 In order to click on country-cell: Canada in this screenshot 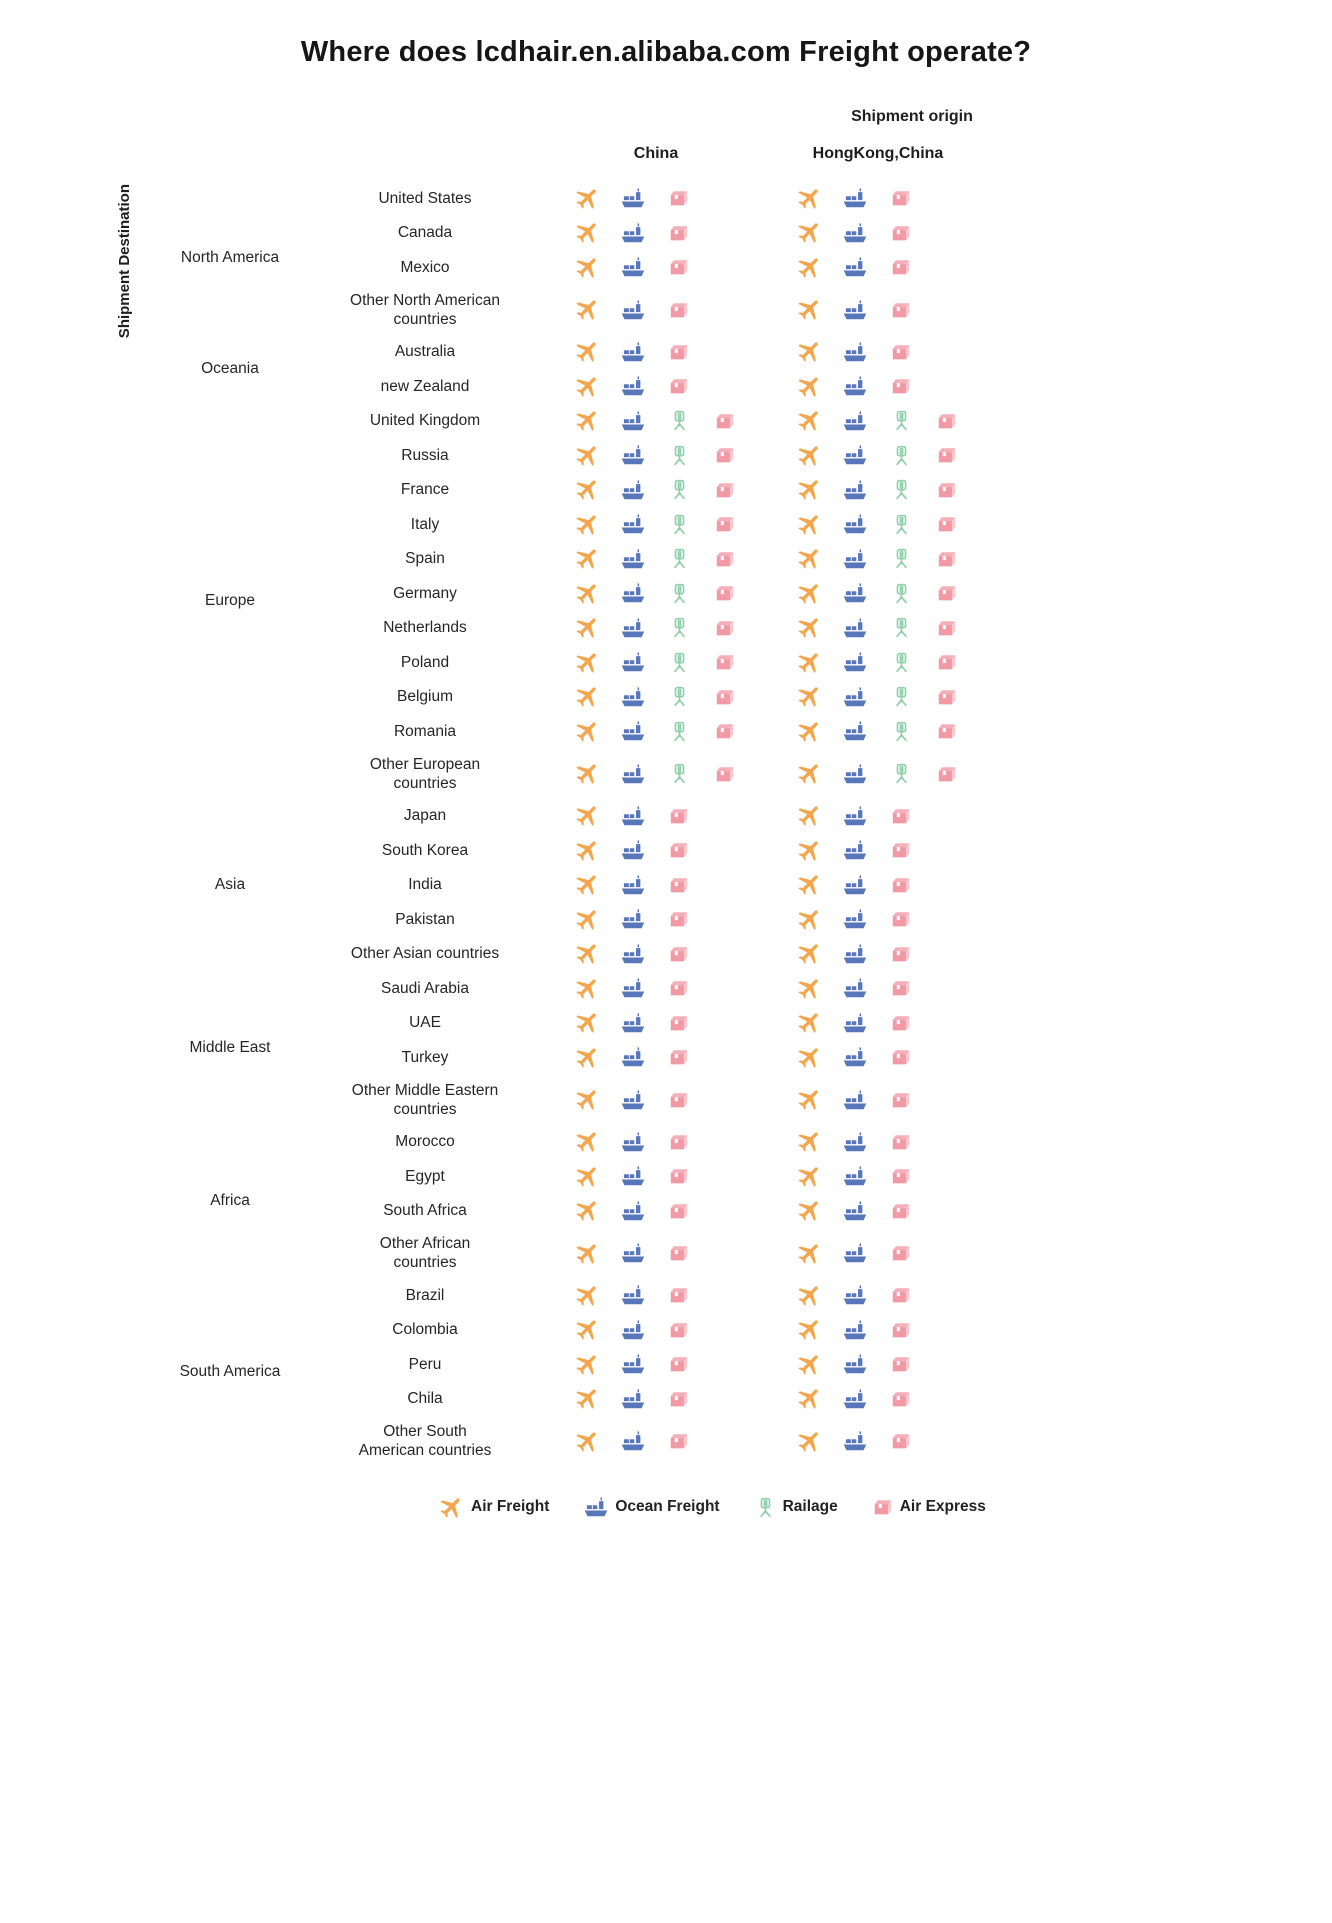, I will do `click(425, 232)`.